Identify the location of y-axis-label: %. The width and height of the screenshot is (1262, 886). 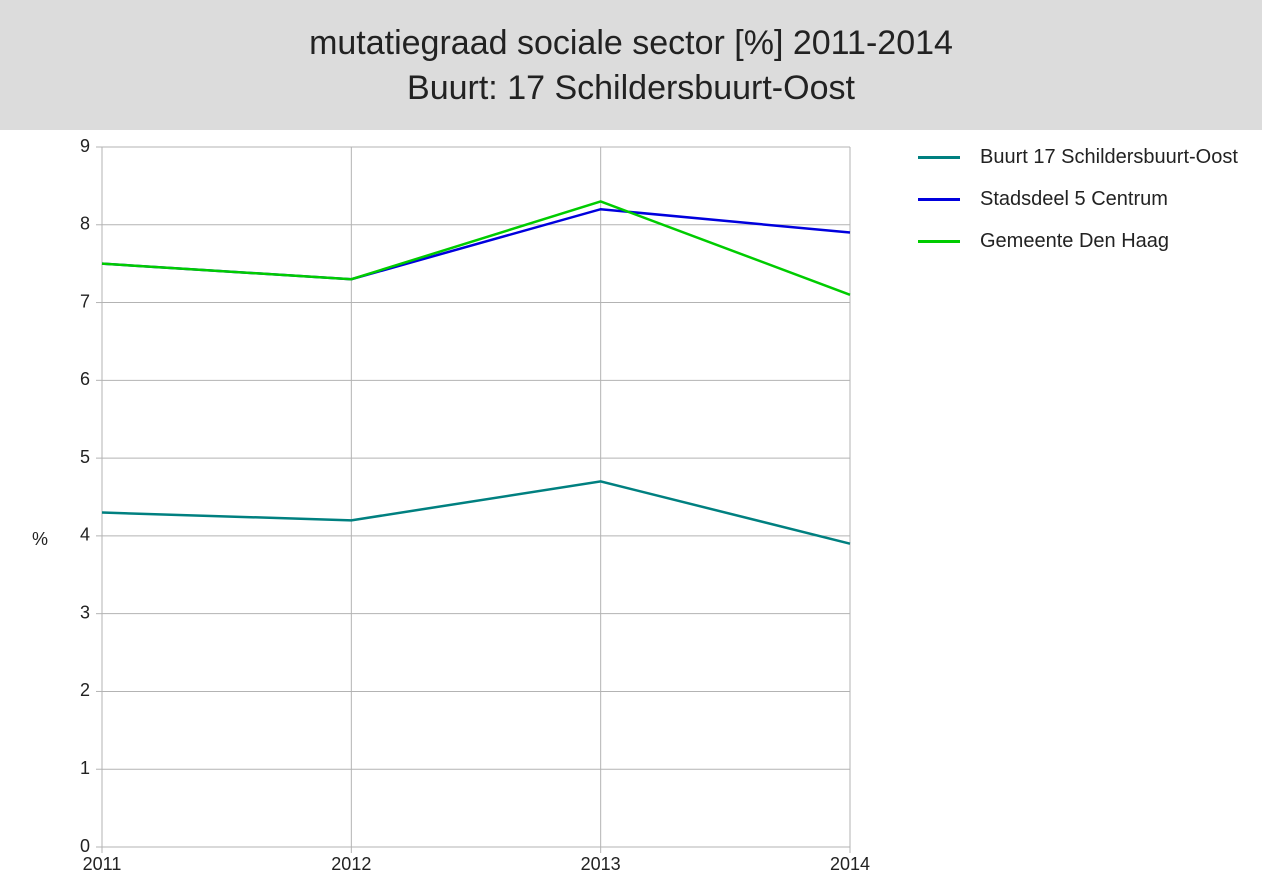
(40, 539).